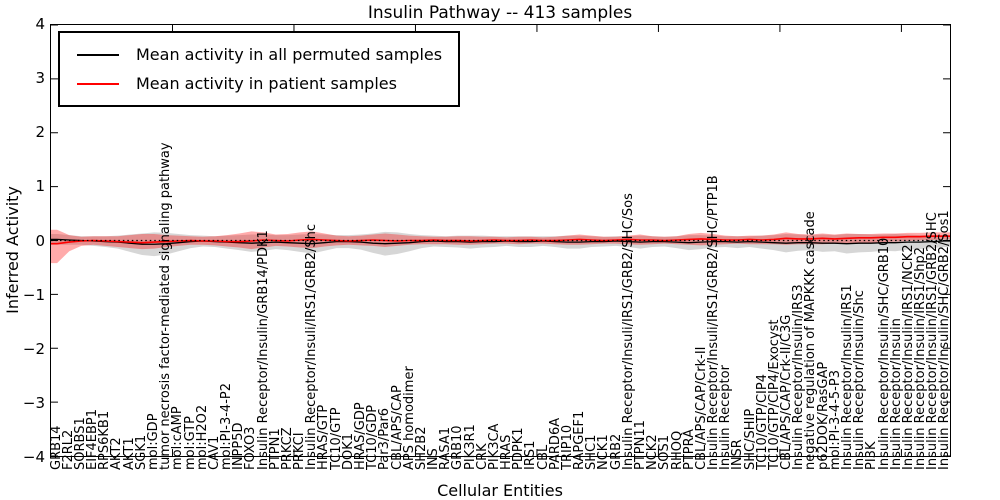 Image resolution: width=1000 pixels, height=500 pixels. Describe the element at coordinates (40, 186) in the screenshot. I see `y-tick-label: 1` at that location.